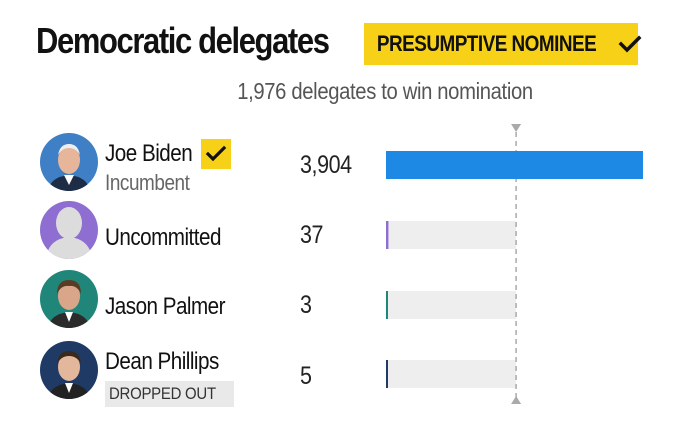 This screenshot has width=680, height=435. Describe the element at coordinates (69, 370) in the screenshot. I see `dean-phillips-avatar` at that location.